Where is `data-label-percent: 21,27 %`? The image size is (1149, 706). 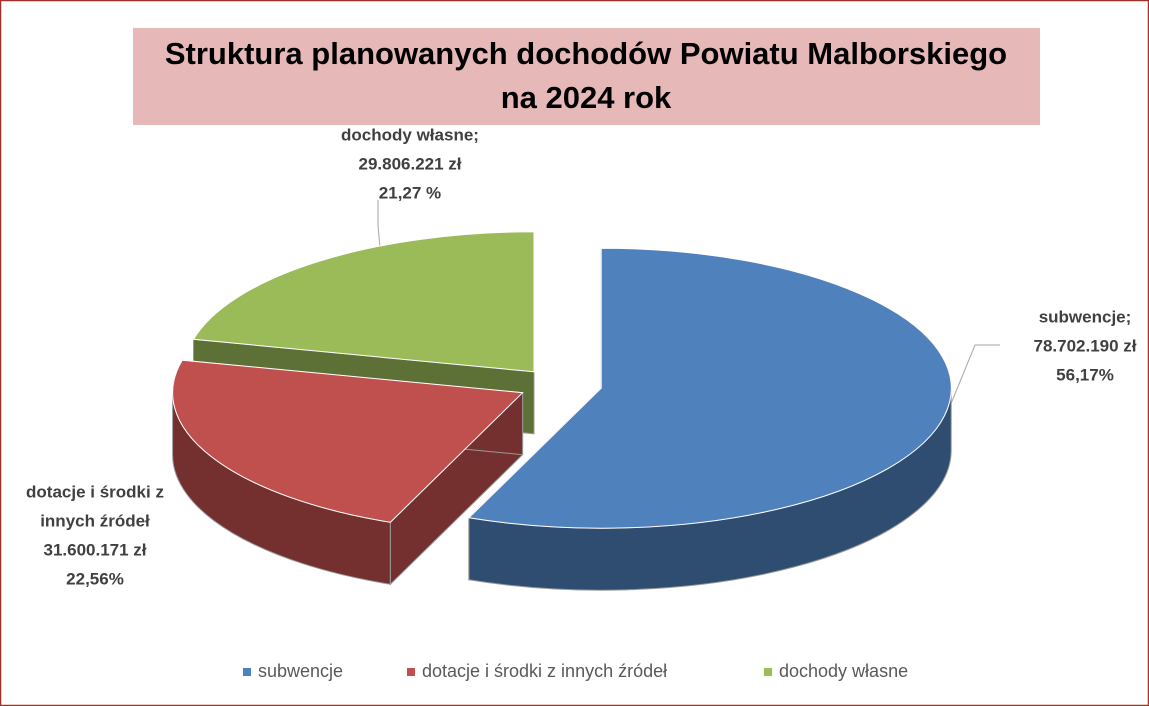 data-label-percent: 21,27 % is located at coordinates (410, 192).